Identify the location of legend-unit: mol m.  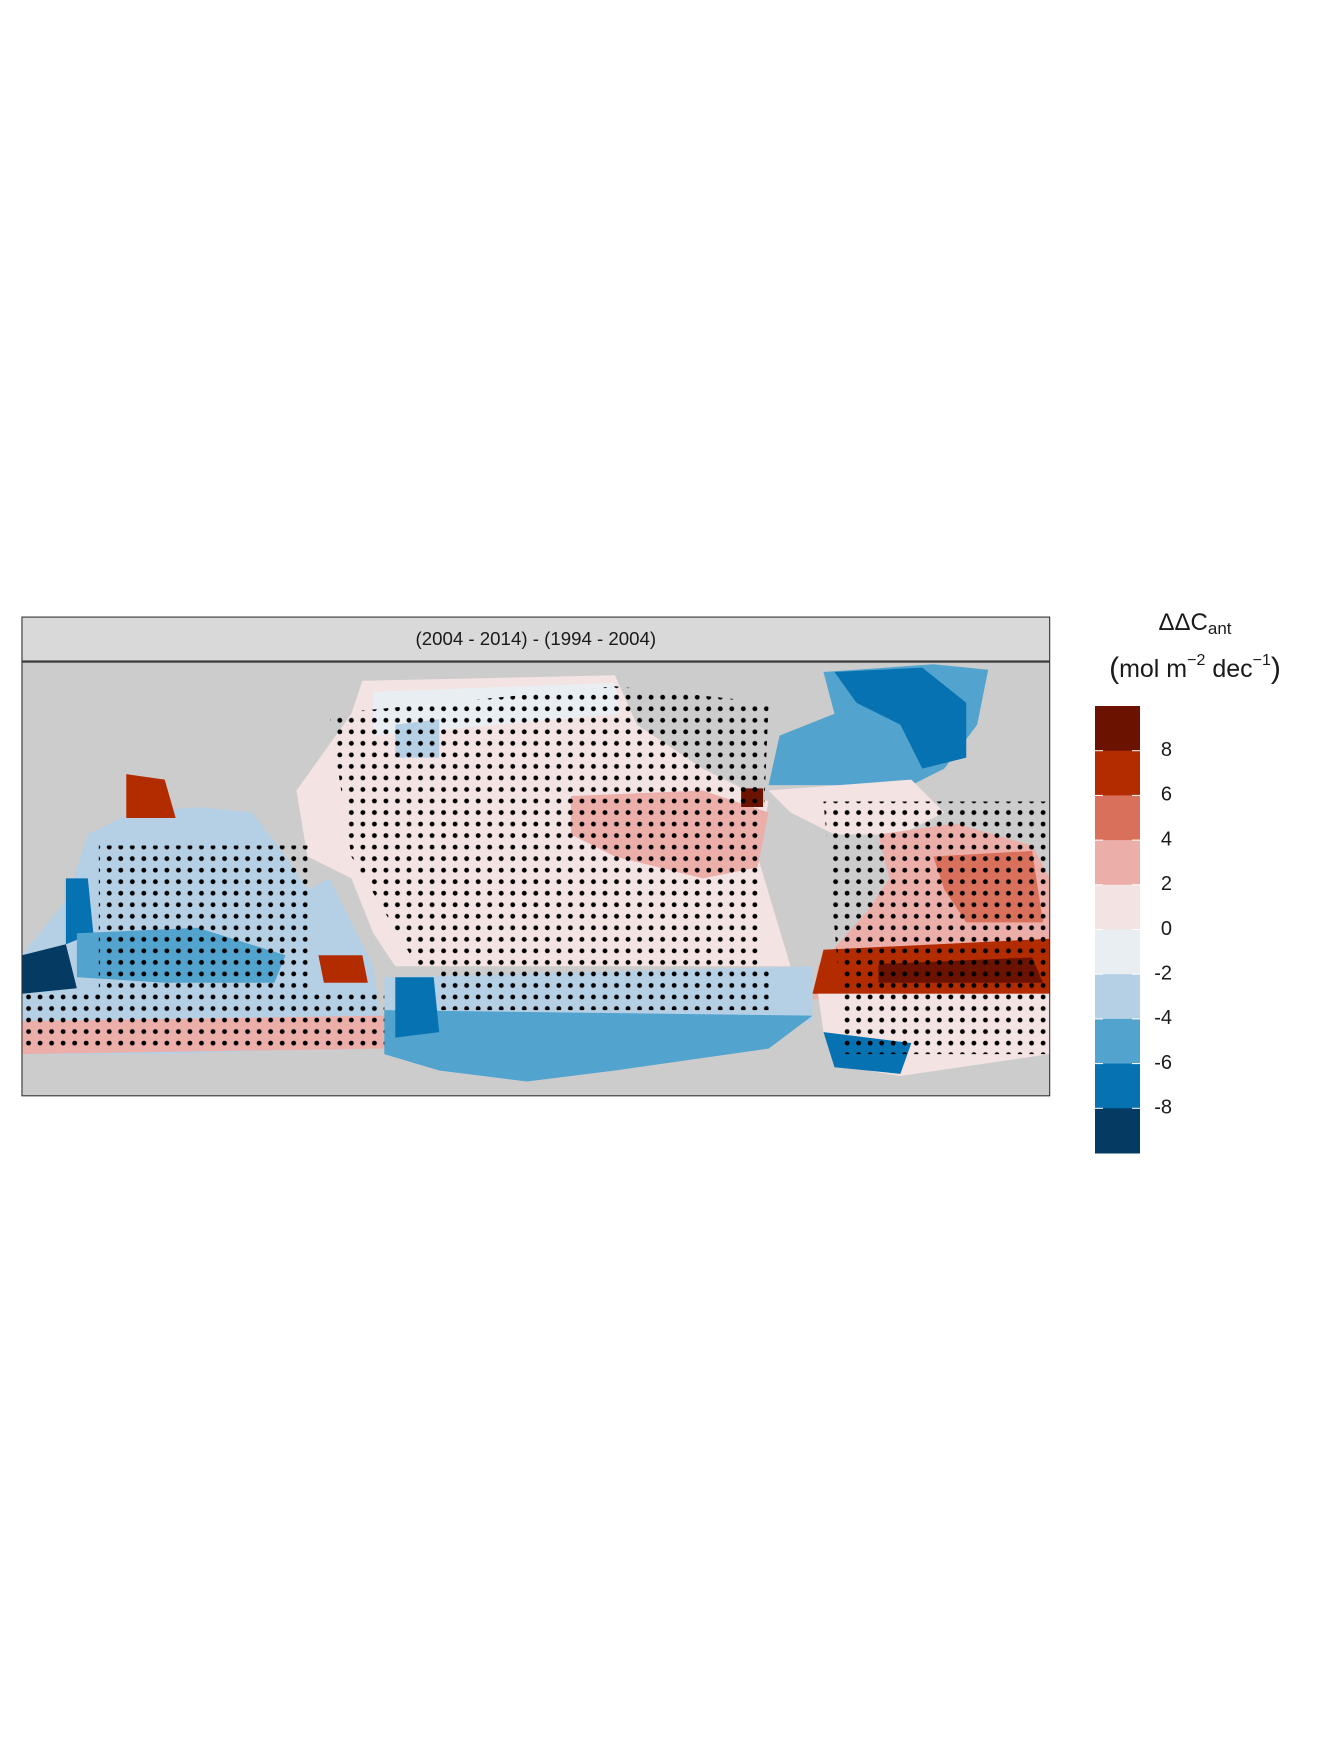
(1153, 669).